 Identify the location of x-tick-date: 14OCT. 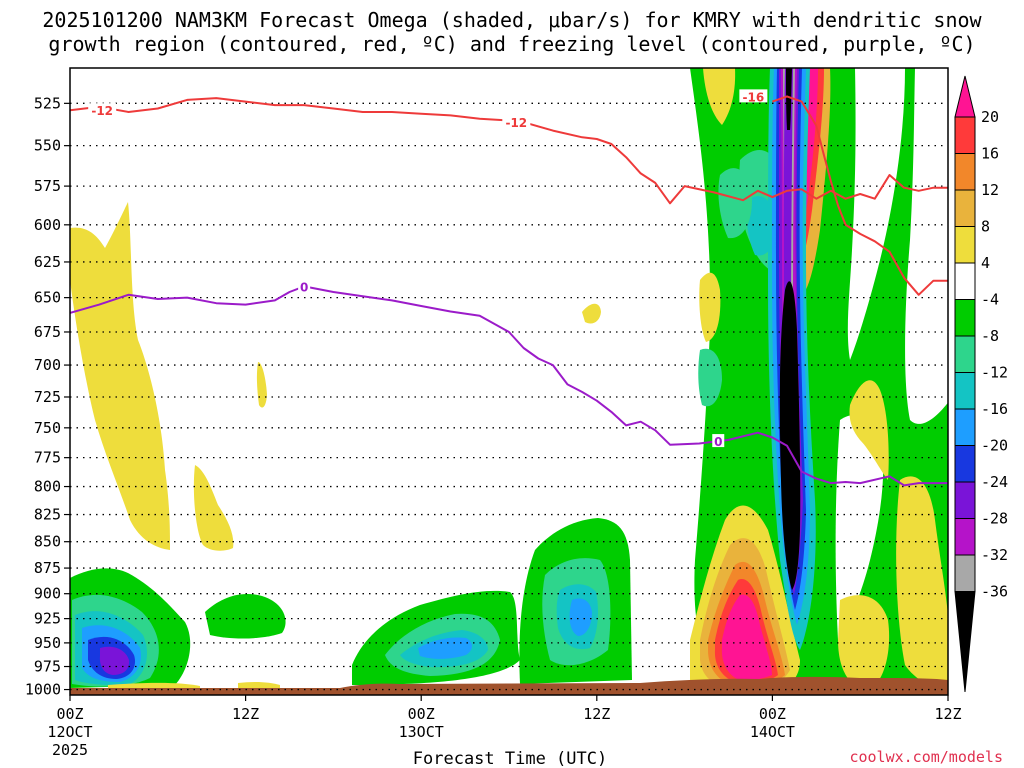
(772, 732).